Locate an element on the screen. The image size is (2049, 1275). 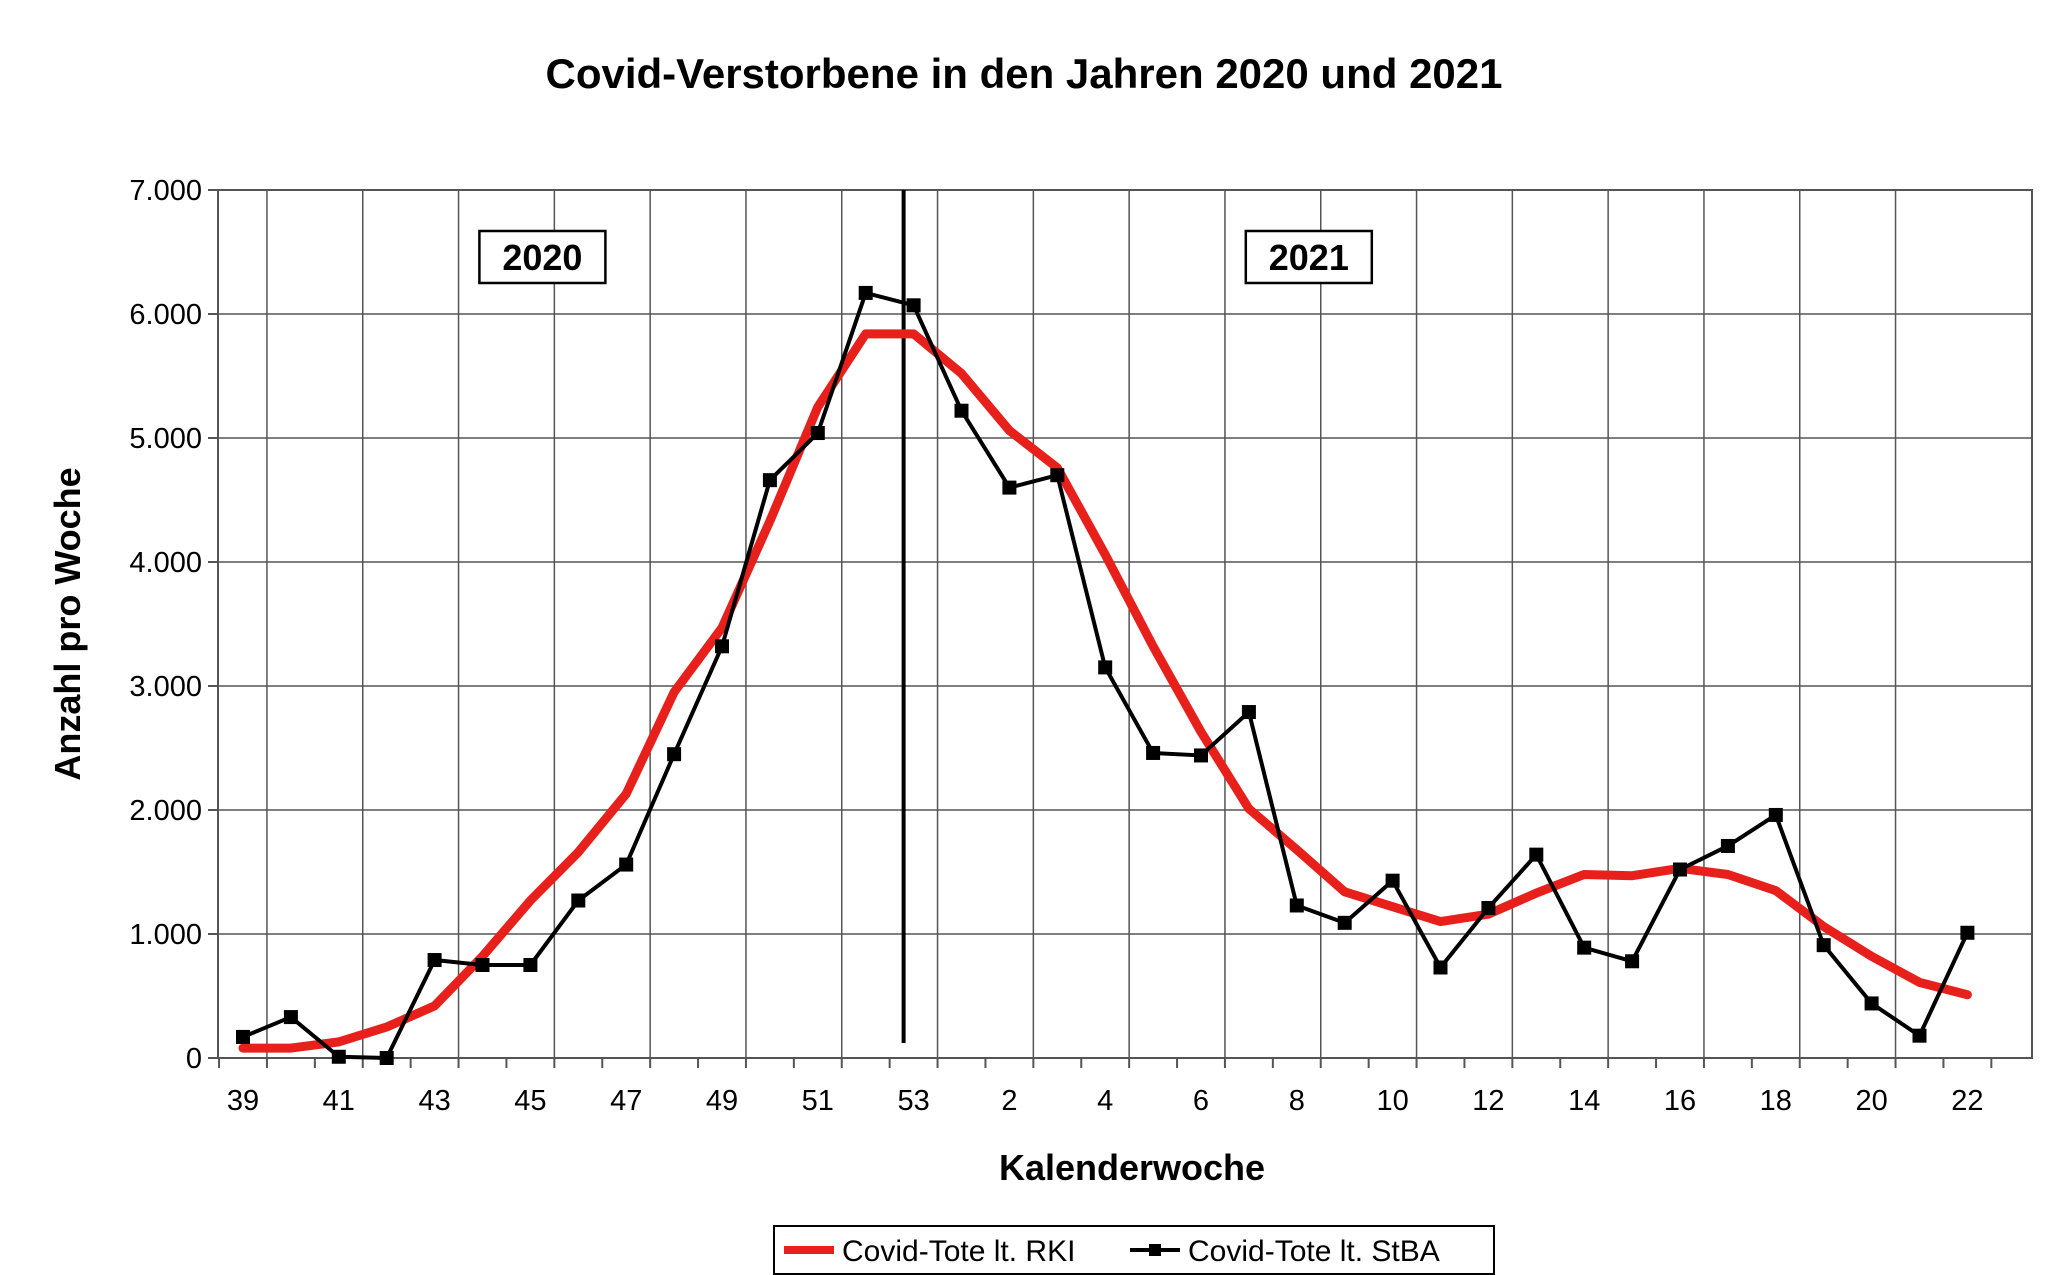
y-tick-label: 4.000 is located at coordinates (165, 563).